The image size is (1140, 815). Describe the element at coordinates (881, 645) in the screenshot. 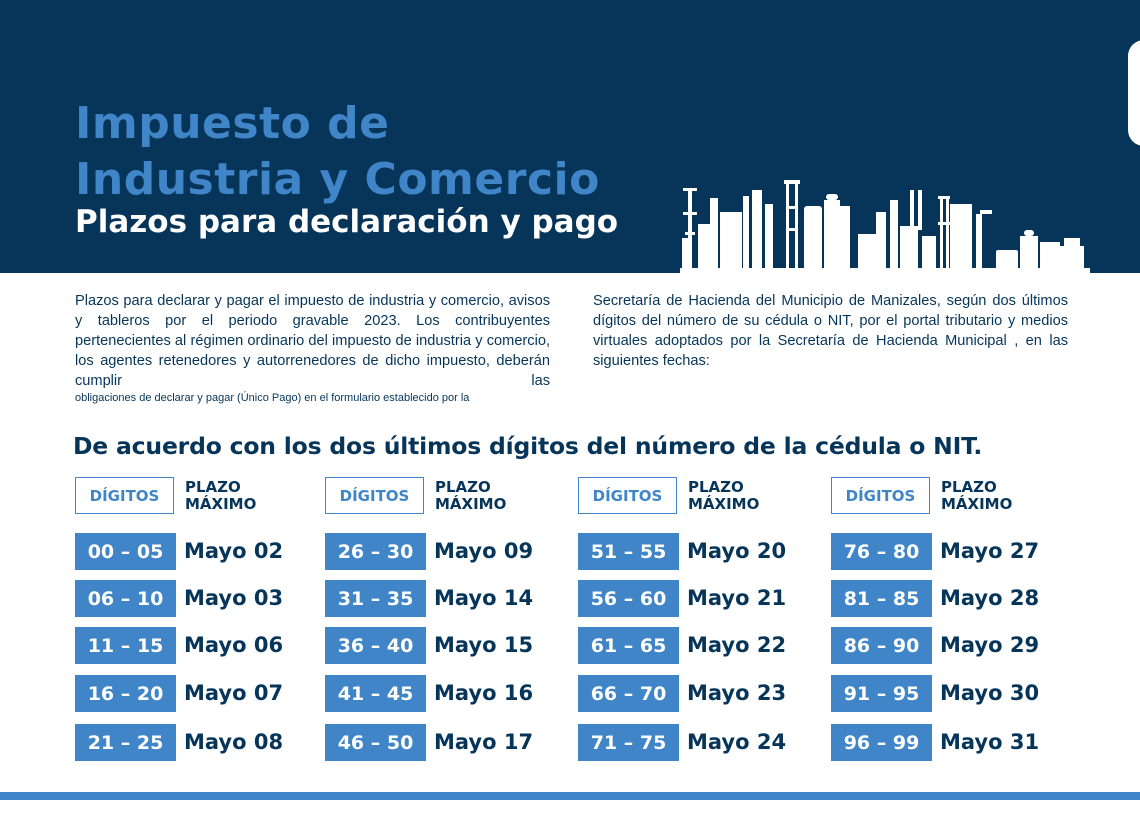

I see `digit-range-badge: 86 – 90` at that location.